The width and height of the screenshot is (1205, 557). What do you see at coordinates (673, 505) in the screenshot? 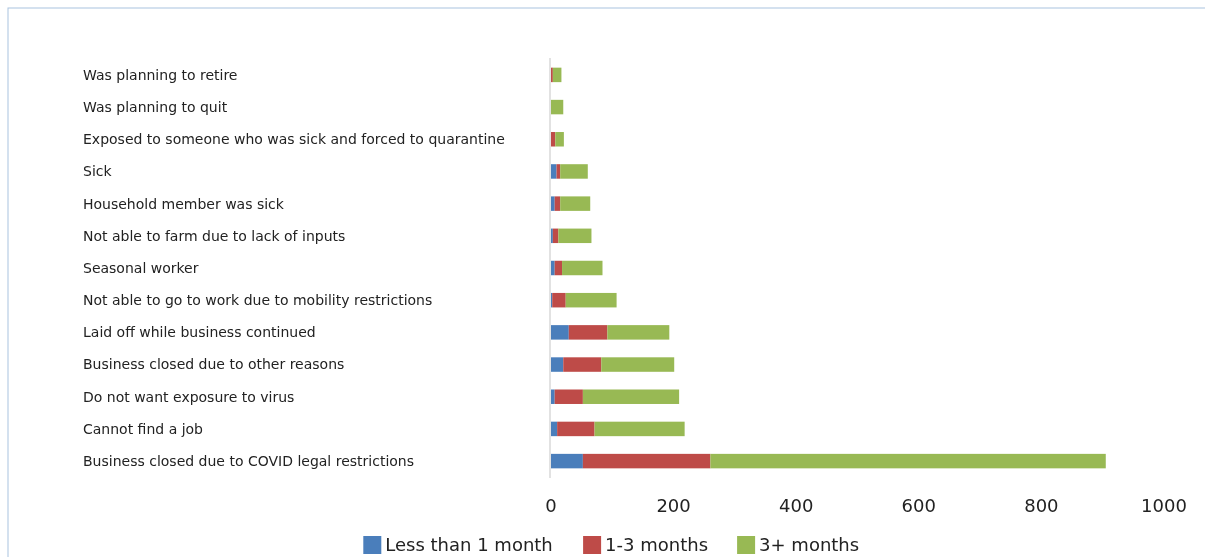
I see `x-tick-label: 200` at bounding box center [673, 505].